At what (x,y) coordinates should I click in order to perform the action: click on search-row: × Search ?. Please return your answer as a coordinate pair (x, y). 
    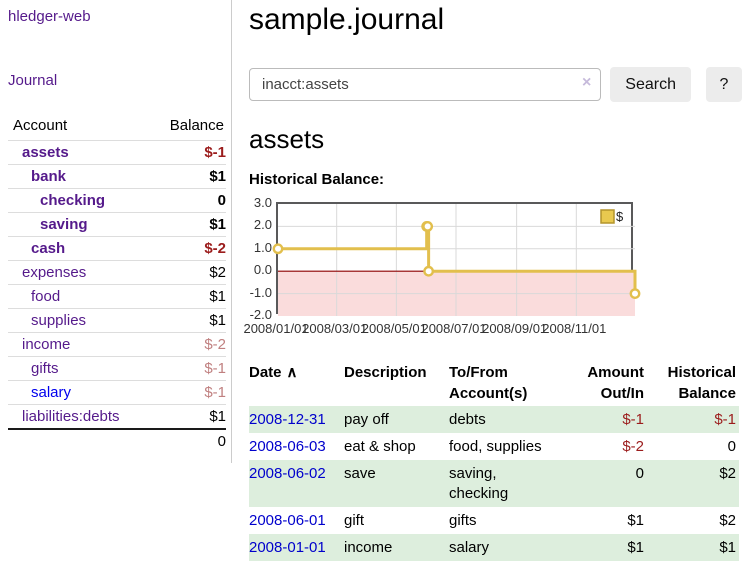
    Looking at the image, I should click on (495, 84).